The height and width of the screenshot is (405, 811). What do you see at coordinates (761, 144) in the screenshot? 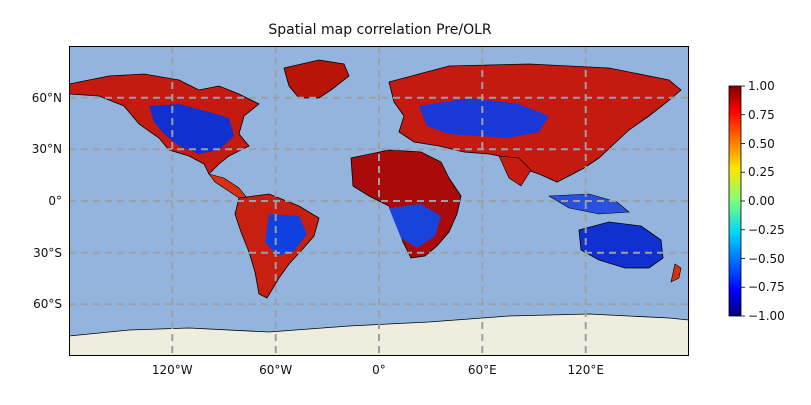
I see `cbar-tick-0.50: 0.50` at bounding box center [761, 144].